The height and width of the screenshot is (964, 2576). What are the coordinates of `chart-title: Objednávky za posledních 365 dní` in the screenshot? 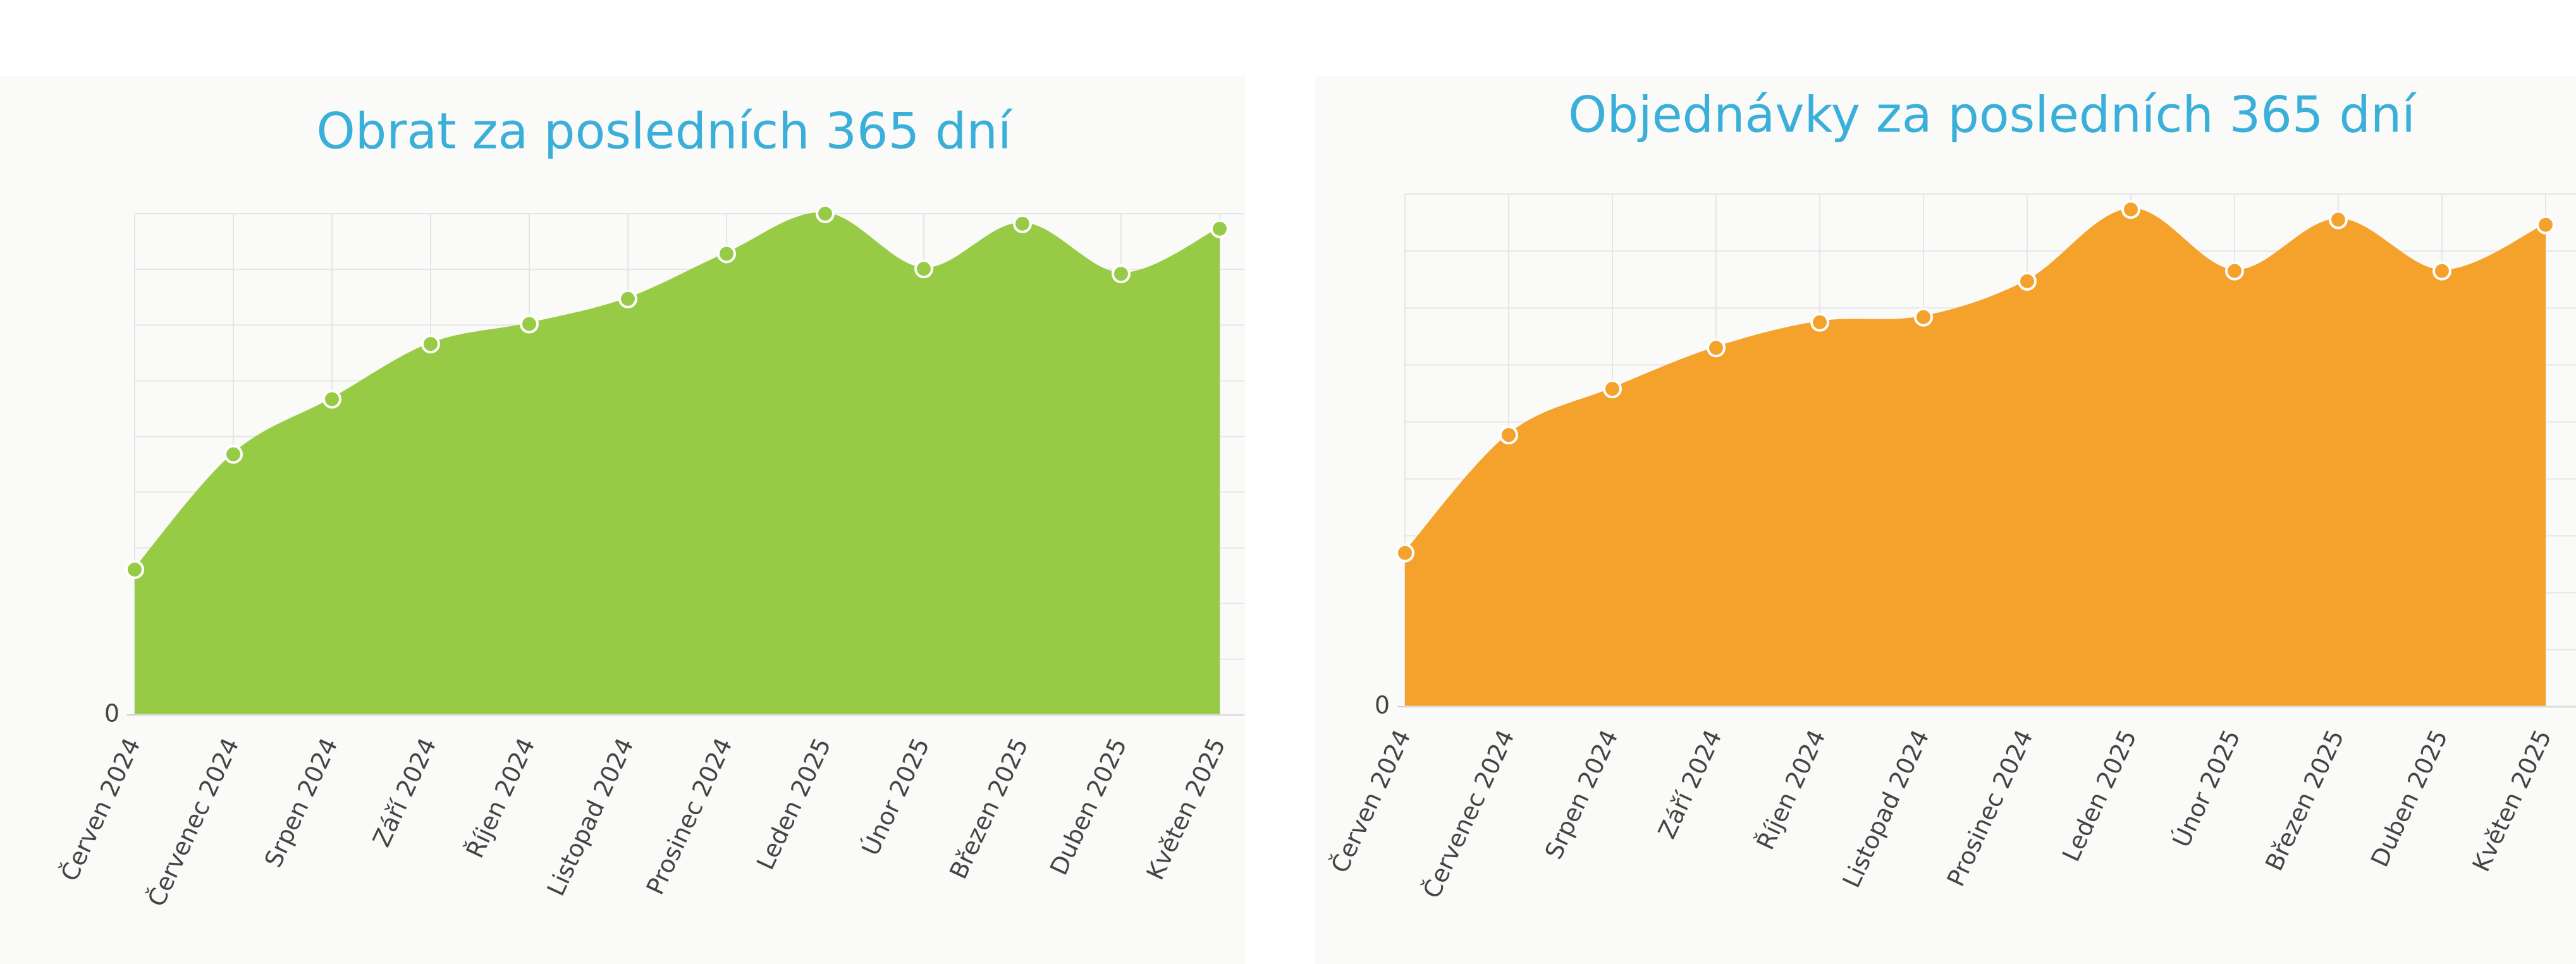 It's located at (1992, 115).